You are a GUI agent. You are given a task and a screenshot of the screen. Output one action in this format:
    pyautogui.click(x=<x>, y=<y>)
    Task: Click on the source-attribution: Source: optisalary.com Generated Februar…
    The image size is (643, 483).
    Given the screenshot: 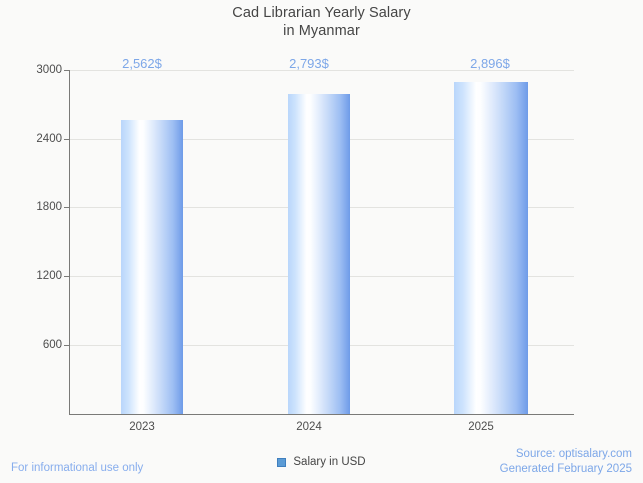 What is the action you would take?
    pyautogui.click(x=566, y=462)
    